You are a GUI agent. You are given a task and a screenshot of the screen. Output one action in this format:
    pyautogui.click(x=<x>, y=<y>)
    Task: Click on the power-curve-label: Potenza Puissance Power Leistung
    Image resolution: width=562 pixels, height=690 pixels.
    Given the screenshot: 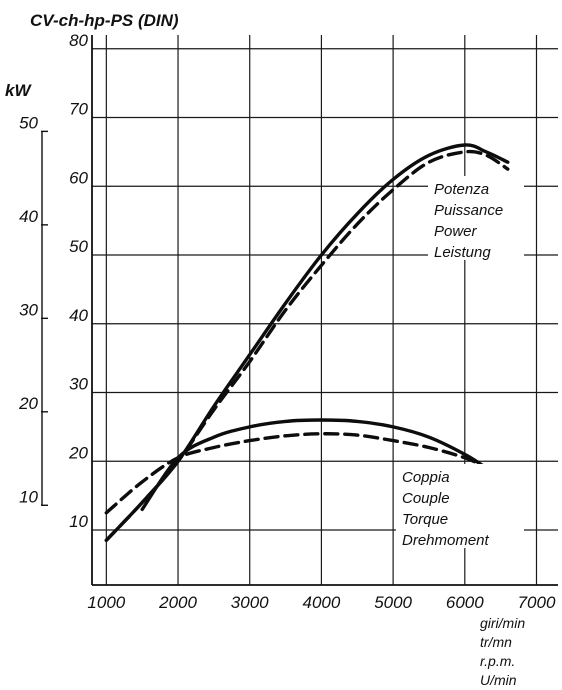 What is the action you would take?
    pyautogui.click(x=468, y=221)
    